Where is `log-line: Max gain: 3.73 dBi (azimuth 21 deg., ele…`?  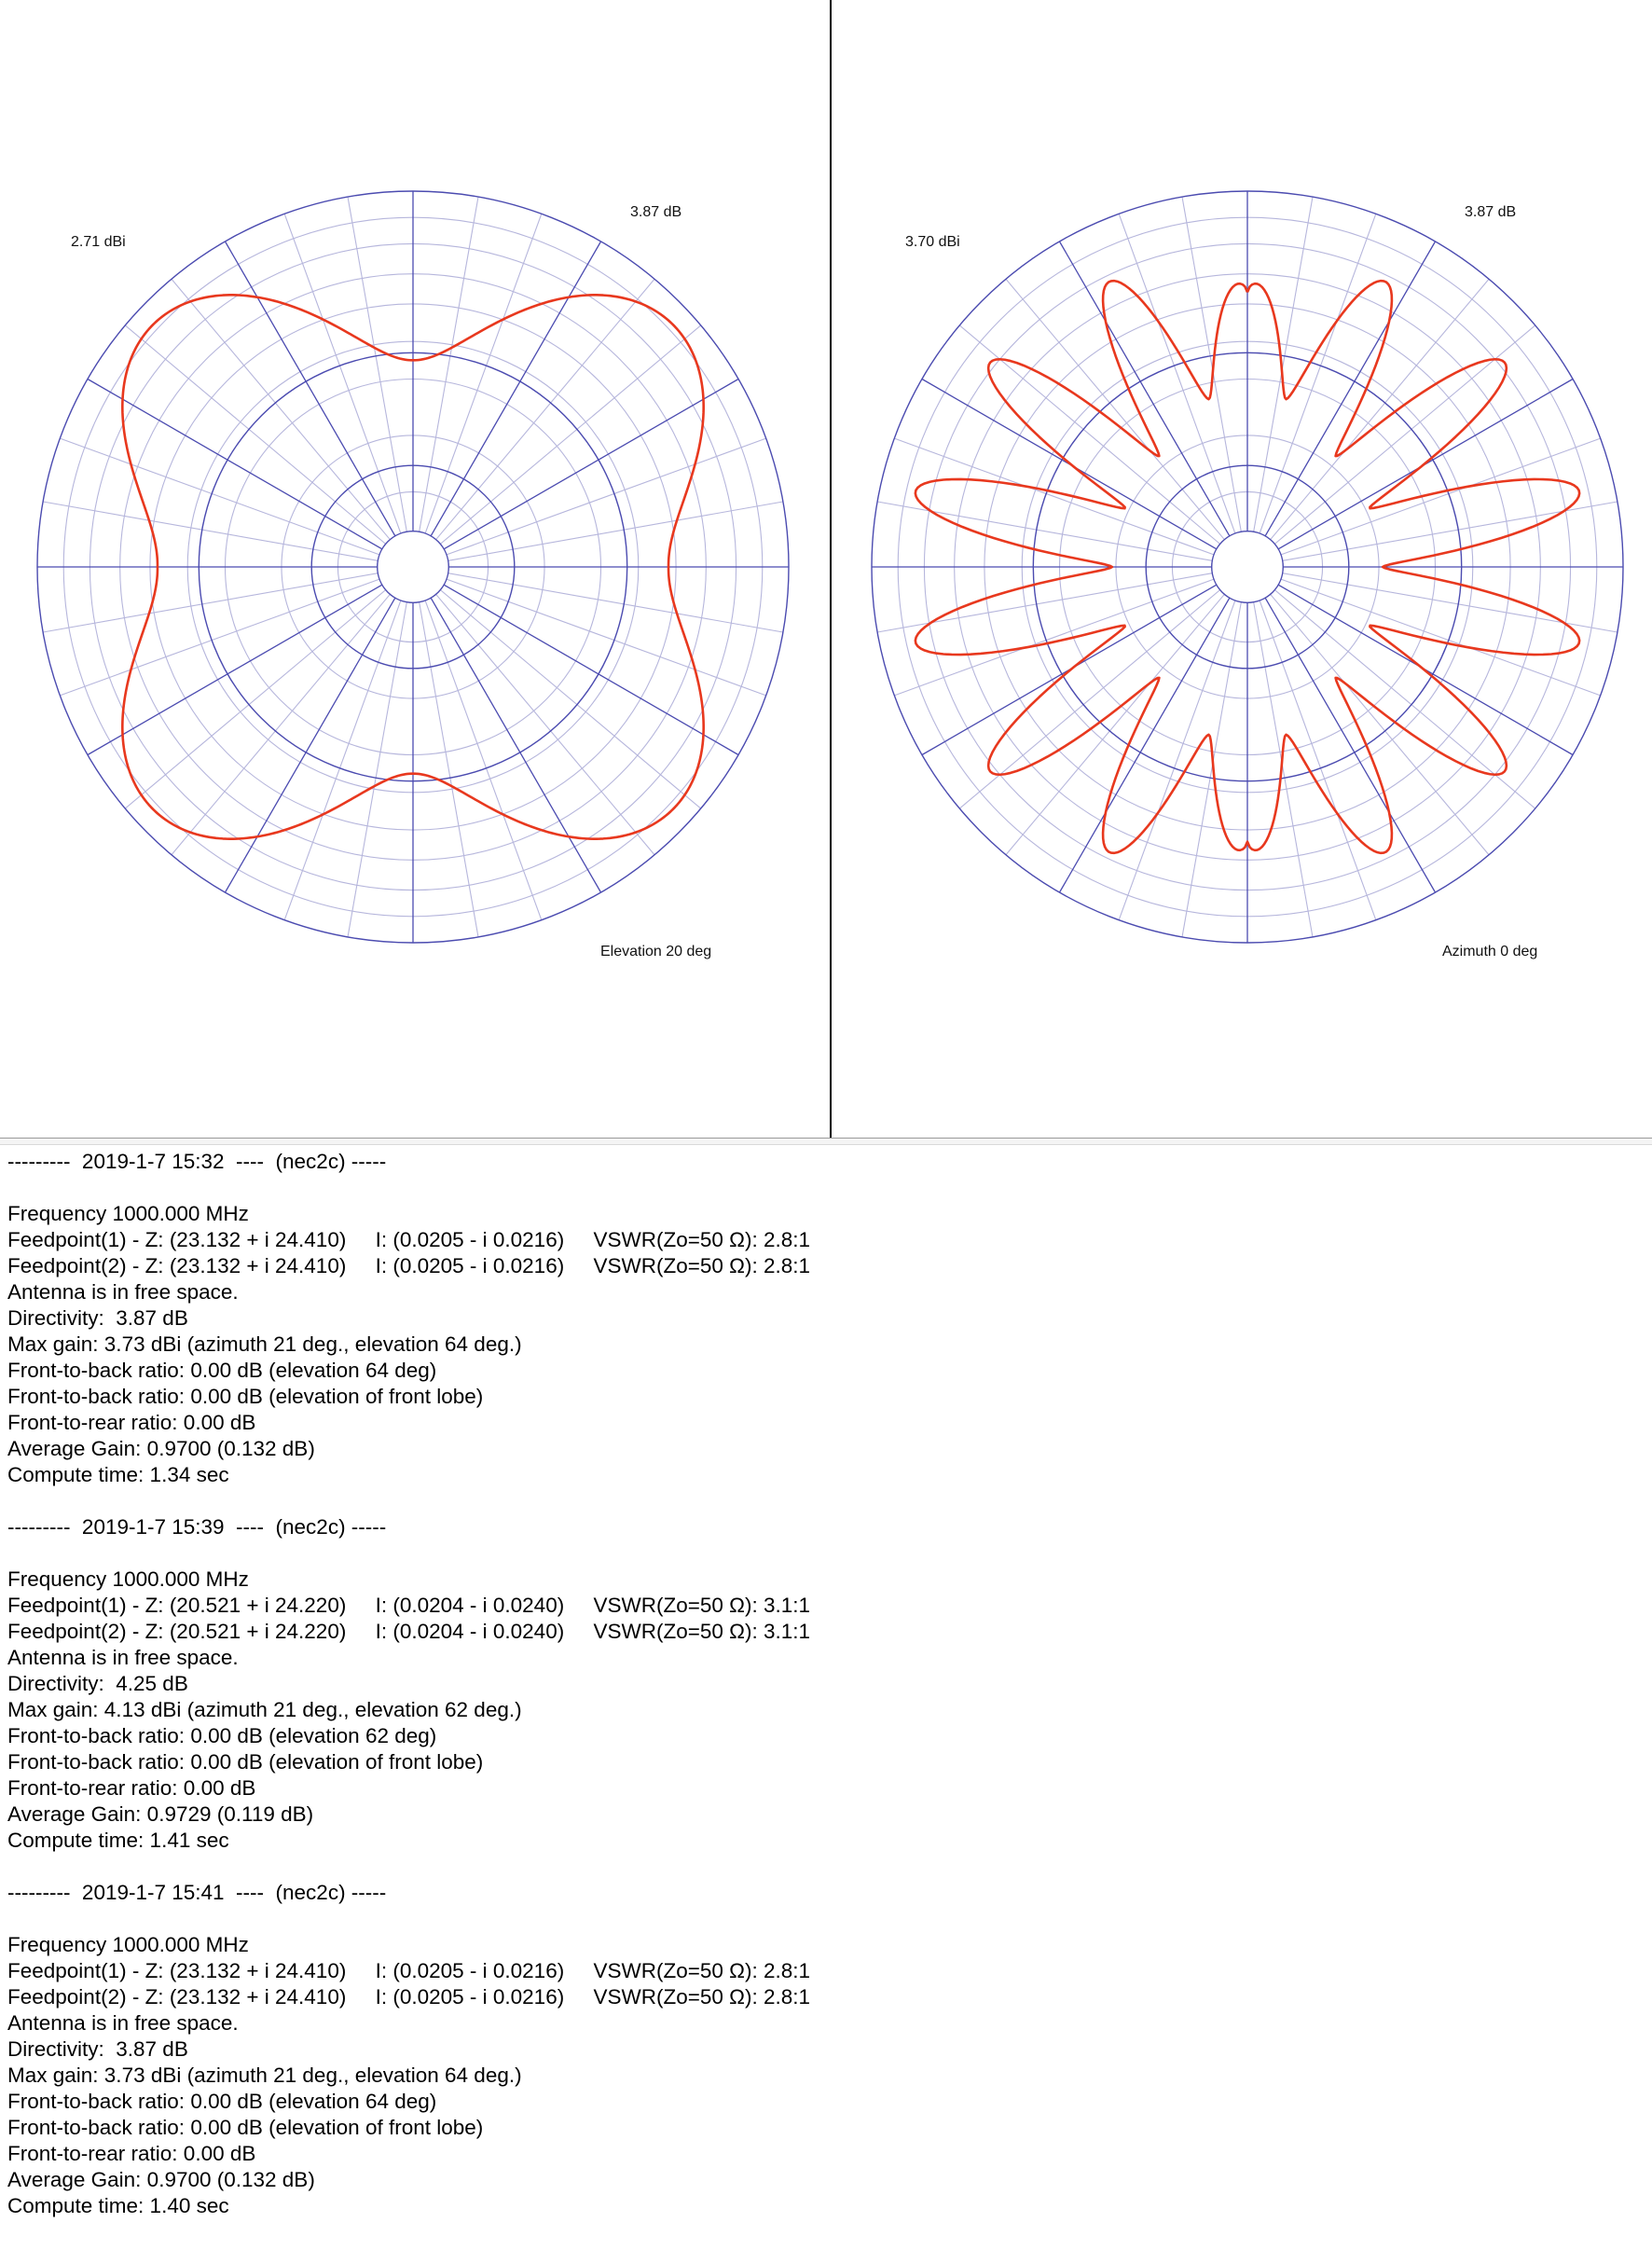 log-line: Max gain: 3.73 dBi (azimuth 21 deg., ele… is located at coordinates (265, 2075).